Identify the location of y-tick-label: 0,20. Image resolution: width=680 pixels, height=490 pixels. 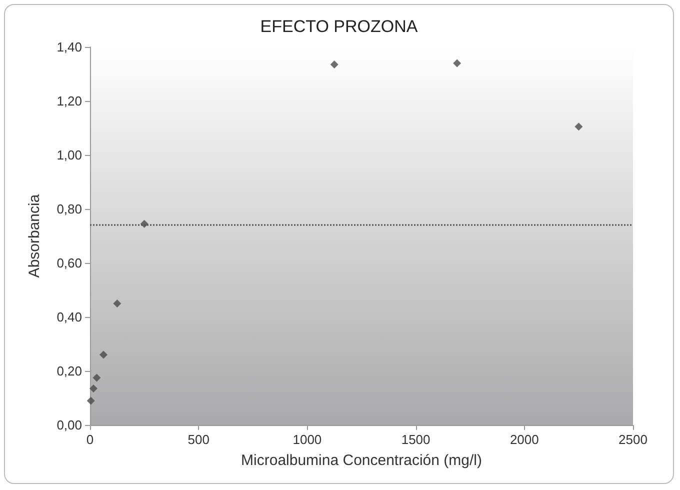
(69, 371).